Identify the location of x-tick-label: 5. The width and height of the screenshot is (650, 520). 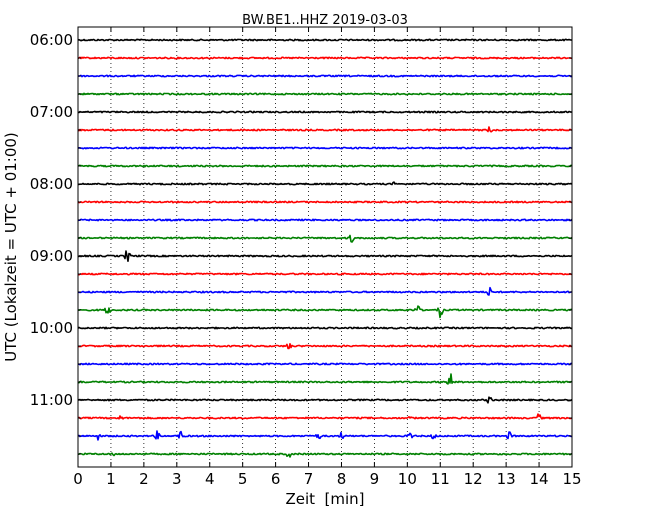
(243, 479).